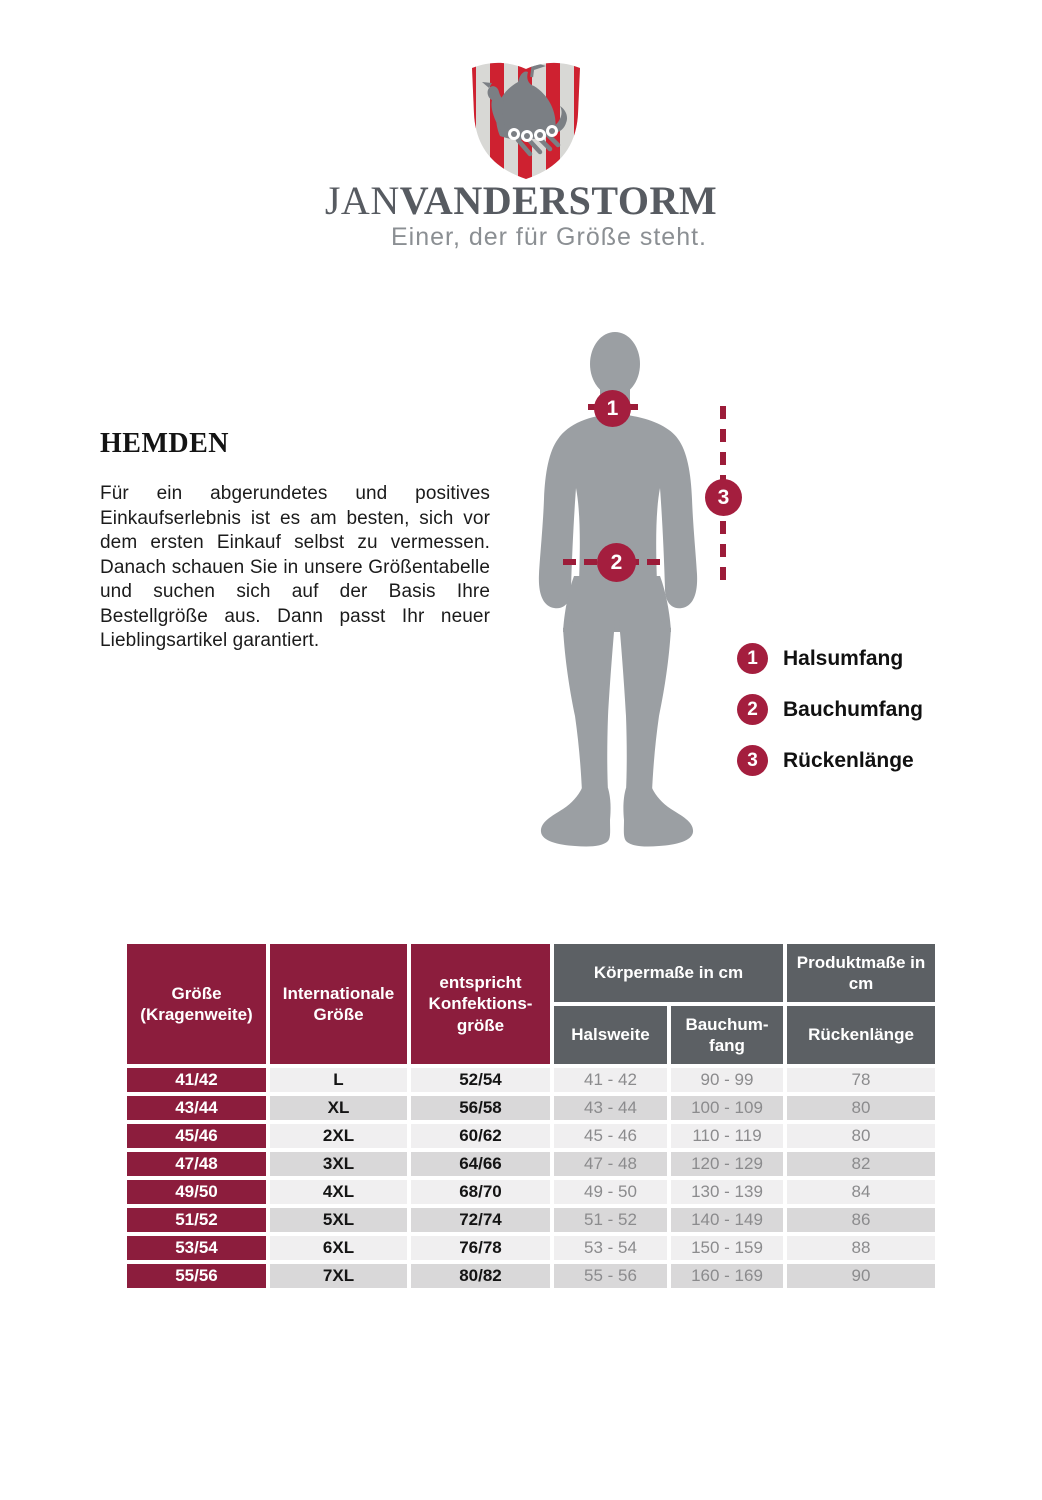 Image resolution: width=1042 pixels, height=1500 pixels. I want to click on legend-number-badge: 3, so click(752, 760).